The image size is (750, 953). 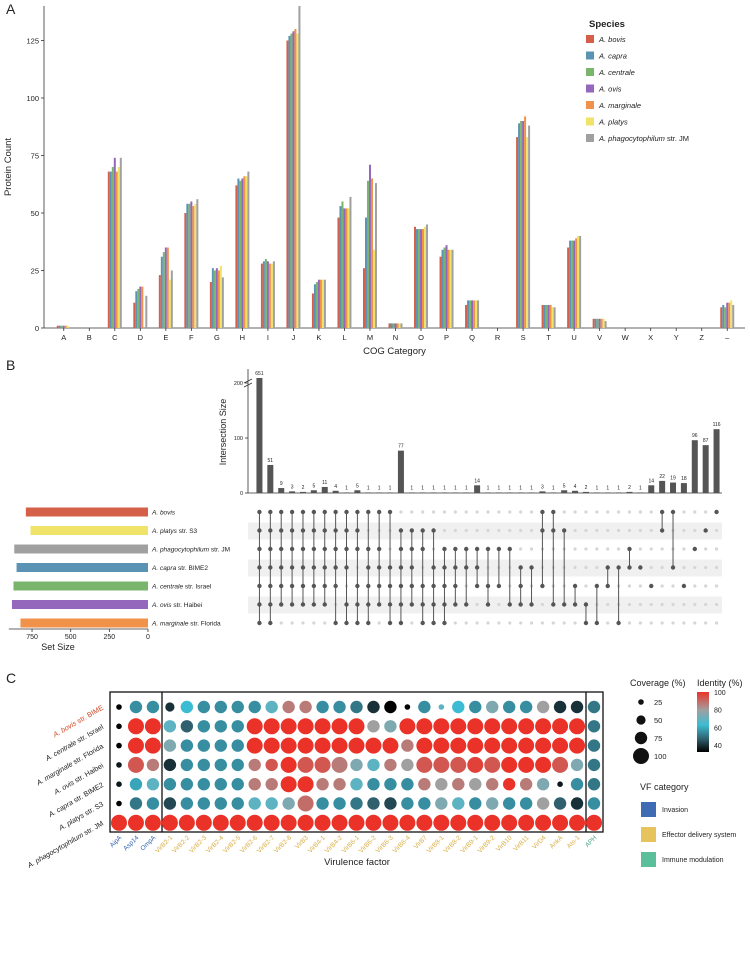 I want to click on vf-dot-AnkA, so click(x=560, y=726).